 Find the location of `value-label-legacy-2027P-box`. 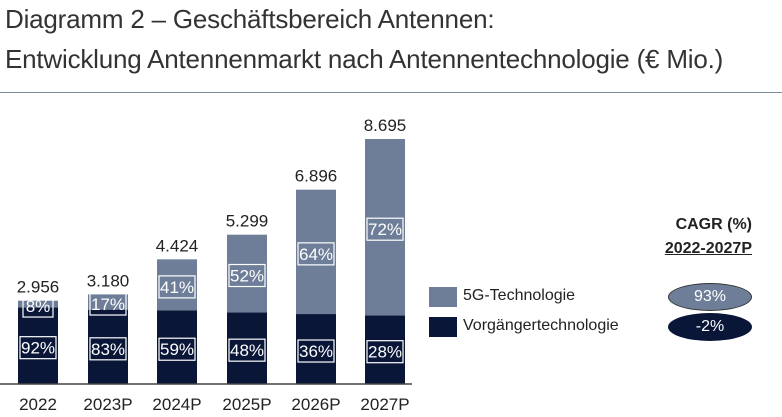

value-label-legacy-2027P-box is located at coordinates (385, 352).